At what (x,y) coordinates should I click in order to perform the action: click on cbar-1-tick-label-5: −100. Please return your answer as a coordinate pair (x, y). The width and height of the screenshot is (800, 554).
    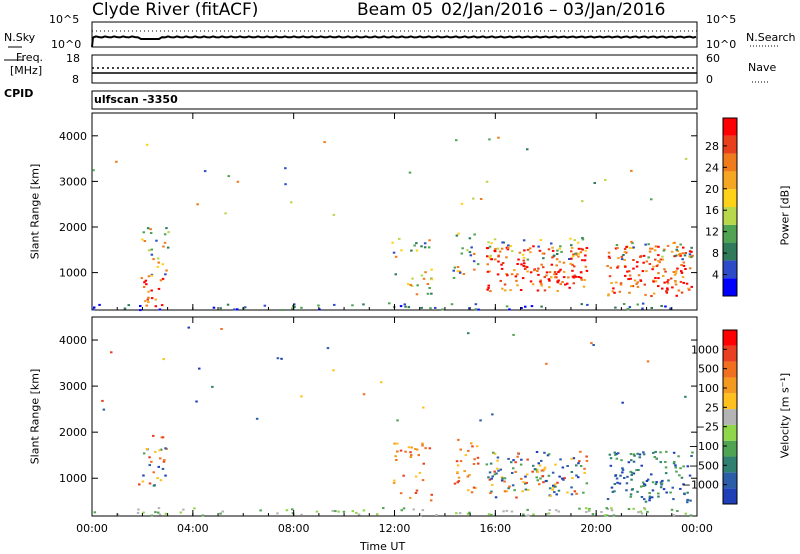
    Looking at the image, I should click on (704, 446).